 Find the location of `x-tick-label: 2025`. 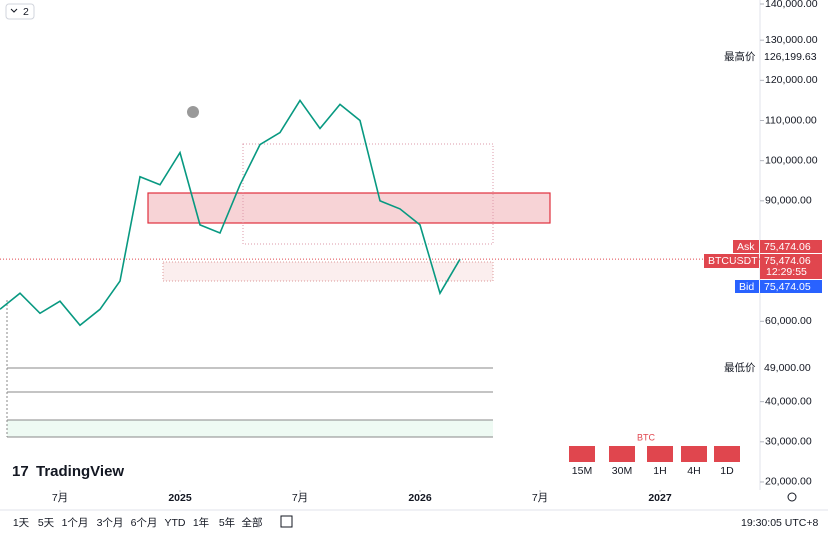

x-tick-label: 2025 is located at coordinates (180, 498).